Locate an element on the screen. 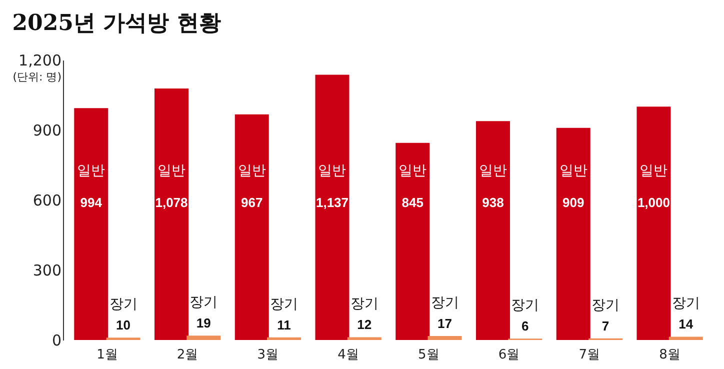  data-label: 19 is located at coordinates (203, 323).